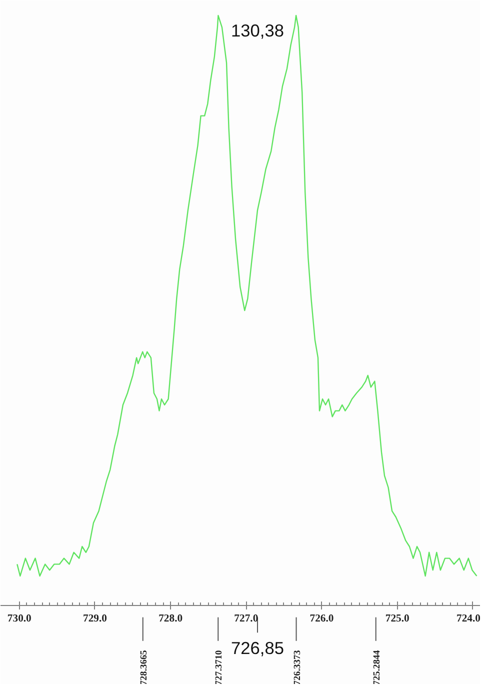 The width and height of the screenshot is (484, 690). Describe the element at coordinates (95, 619) in the screenshot. I see `x-tick-label: 729.0` at that location.